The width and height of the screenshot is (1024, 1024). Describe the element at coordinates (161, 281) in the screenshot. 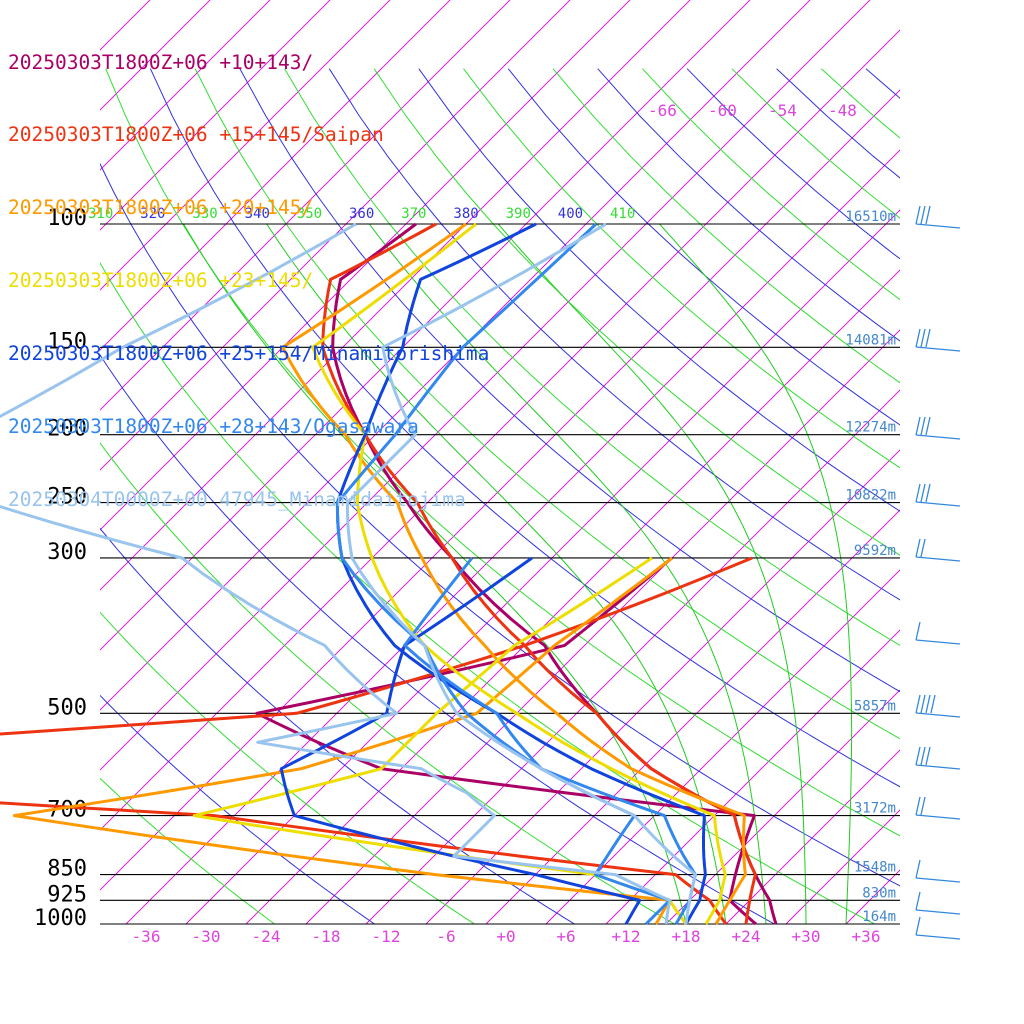

I see `legend-item: 20250303T1800Z+06 +23+145/` at that location.